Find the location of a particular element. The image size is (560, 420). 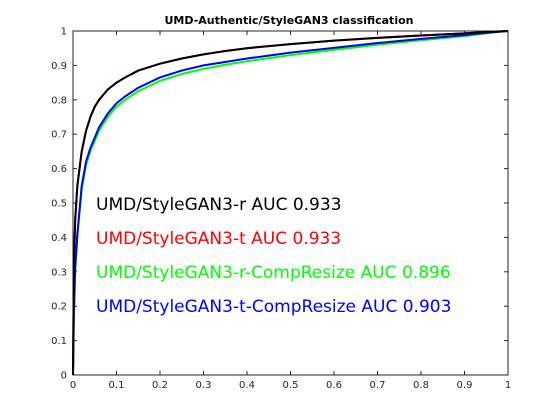

y-tick-label: 0.6 is located at coordinates (59, 169).